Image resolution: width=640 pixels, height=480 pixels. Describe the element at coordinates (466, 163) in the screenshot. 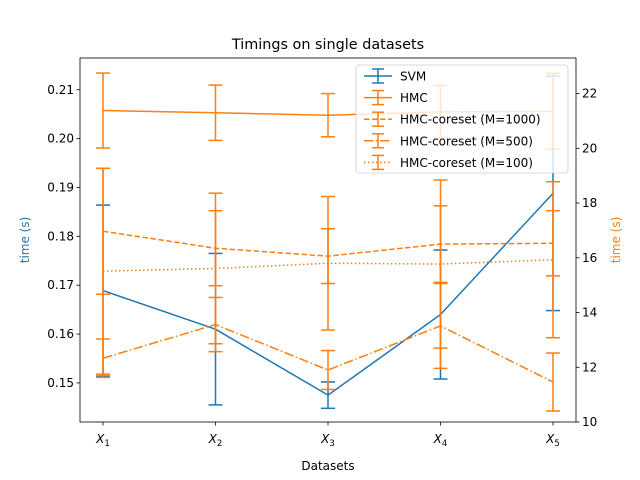

I see `legend-label: HMC-coreset (M=100)` at that location.